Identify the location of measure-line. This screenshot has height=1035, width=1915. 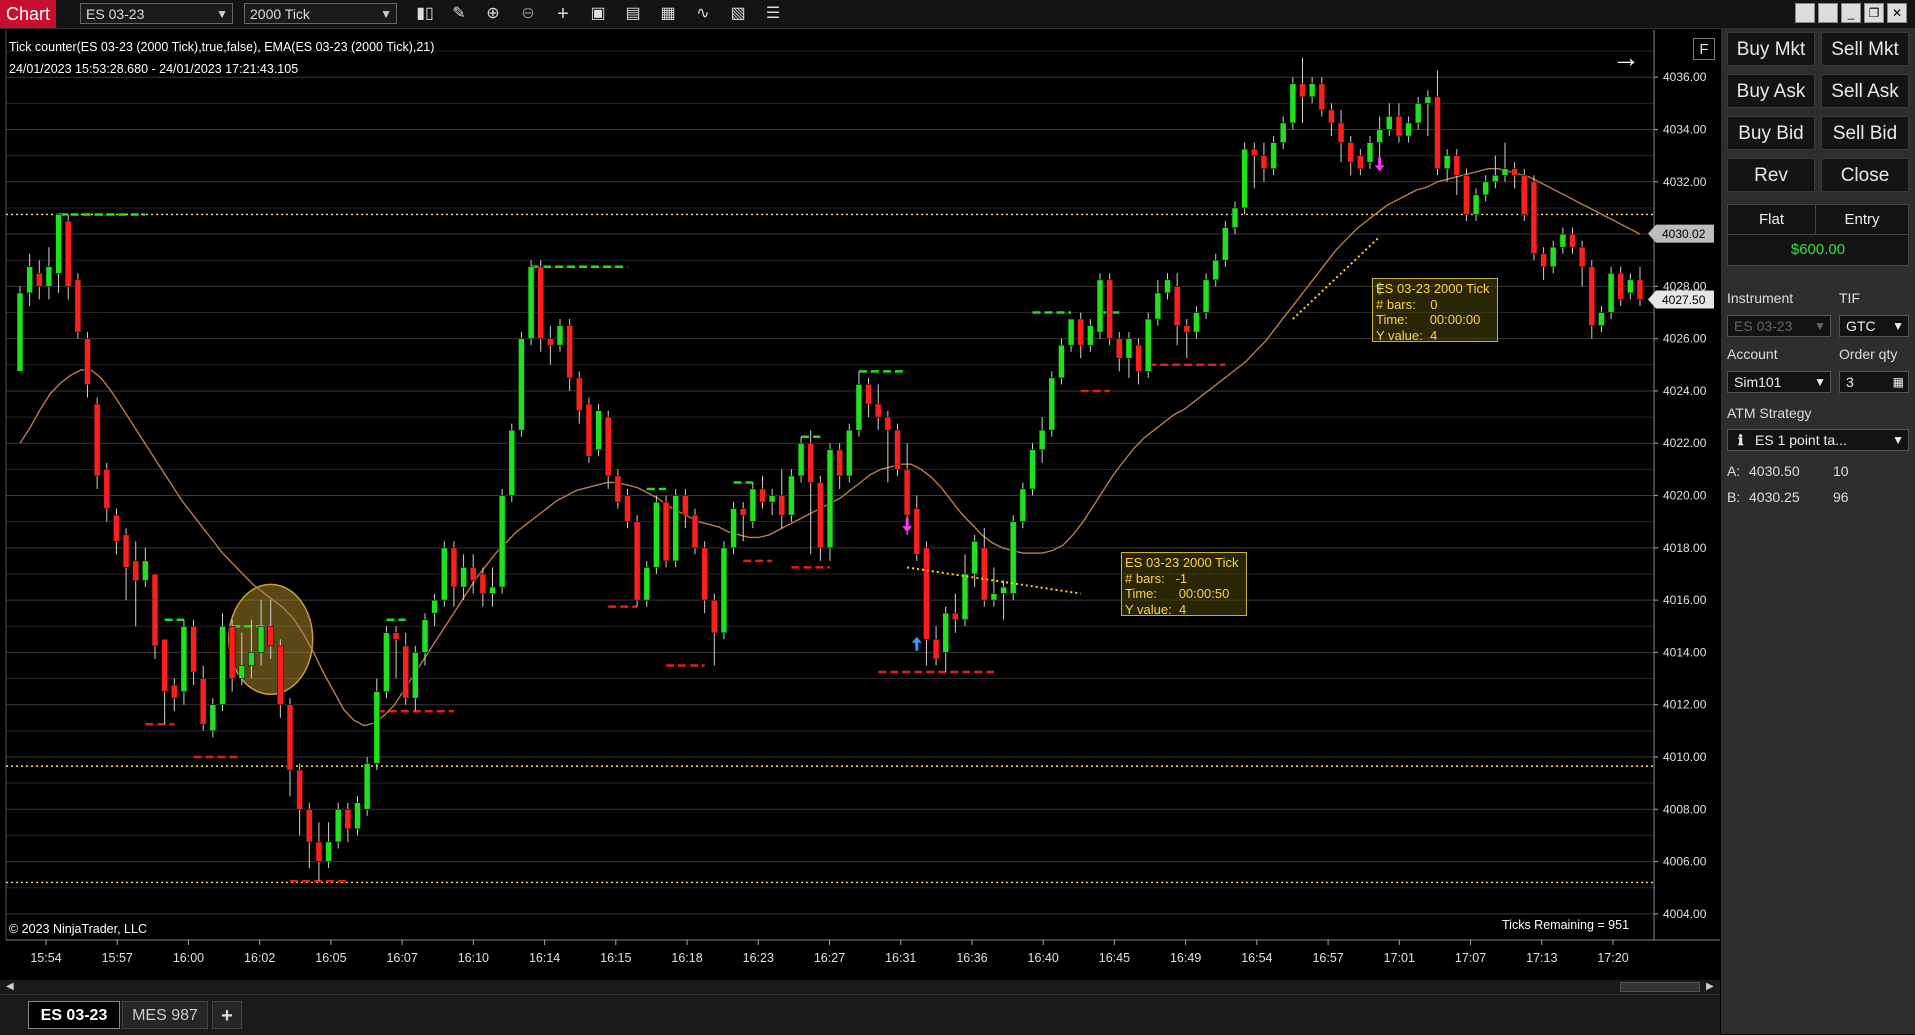
(993, 580).